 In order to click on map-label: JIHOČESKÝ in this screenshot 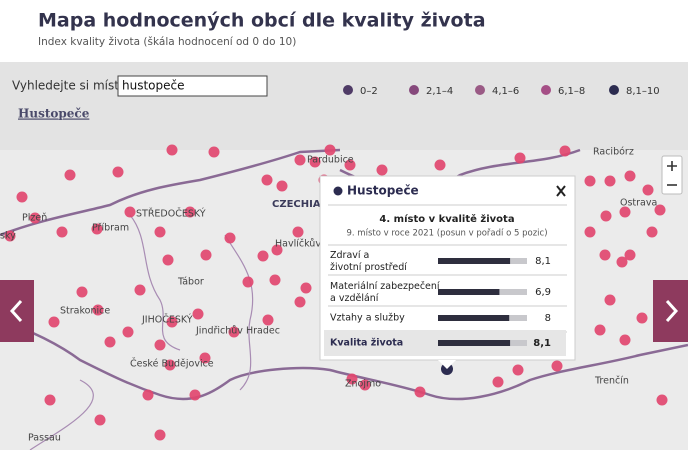, I will do `click(167, 320)`.